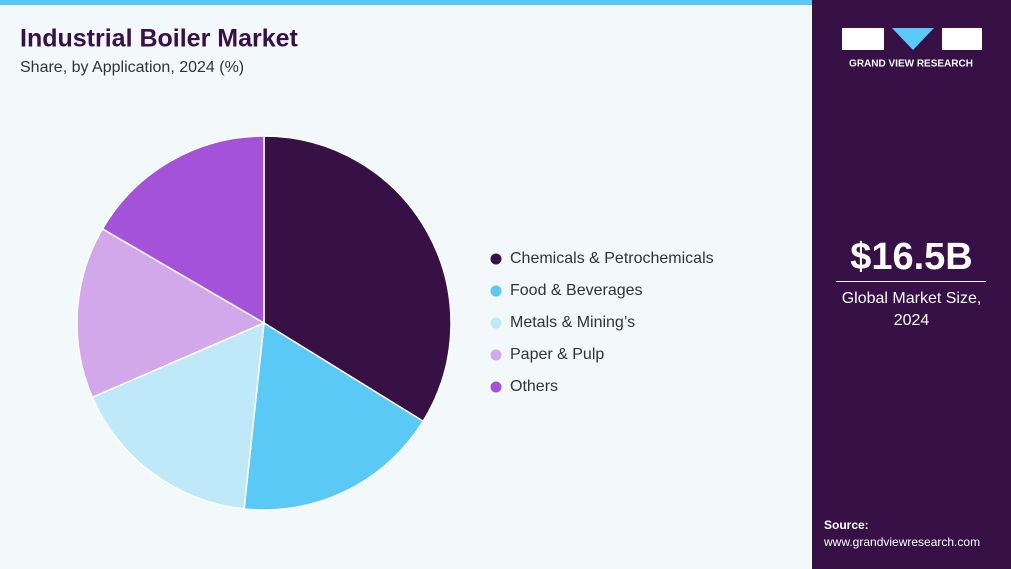 Image resolution: width=1011 pixels, height=569 pixels. I want to click on legend-label: Paper & Pulp, so click(557, 354).